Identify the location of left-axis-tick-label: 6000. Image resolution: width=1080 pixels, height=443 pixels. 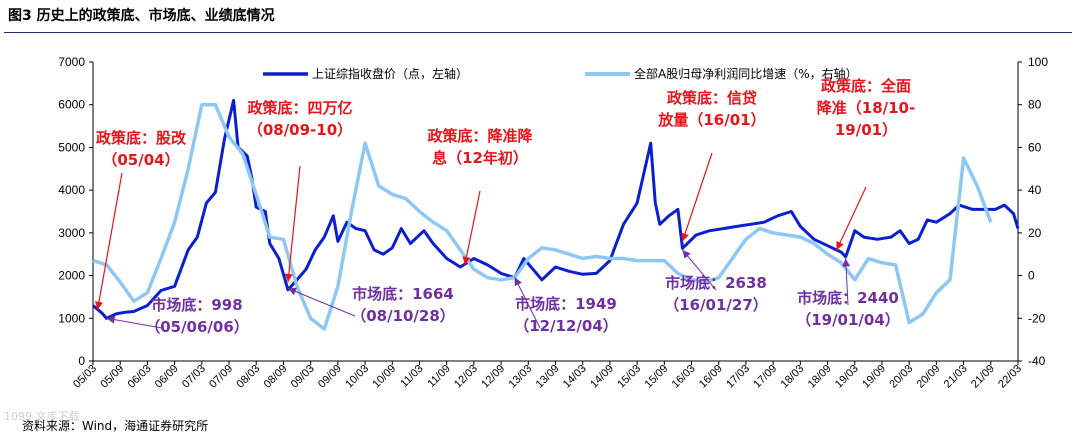
(71, 105).